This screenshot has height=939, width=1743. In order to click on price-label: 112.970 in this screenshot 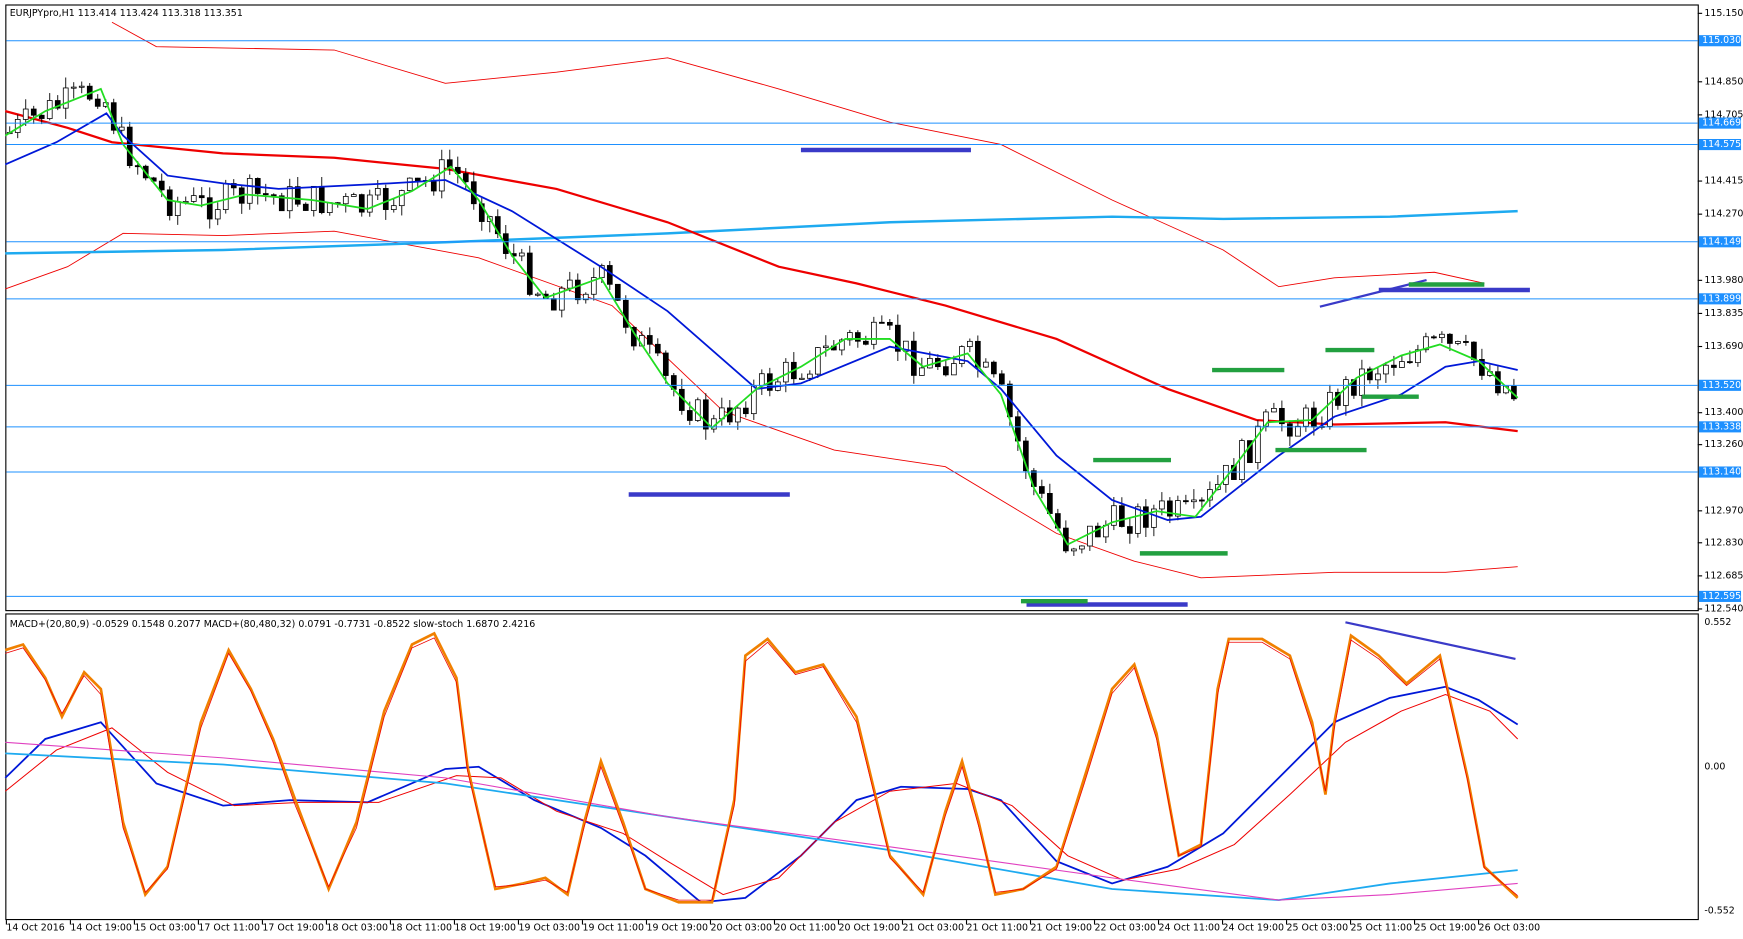, I will do `click(1723, 510)`.